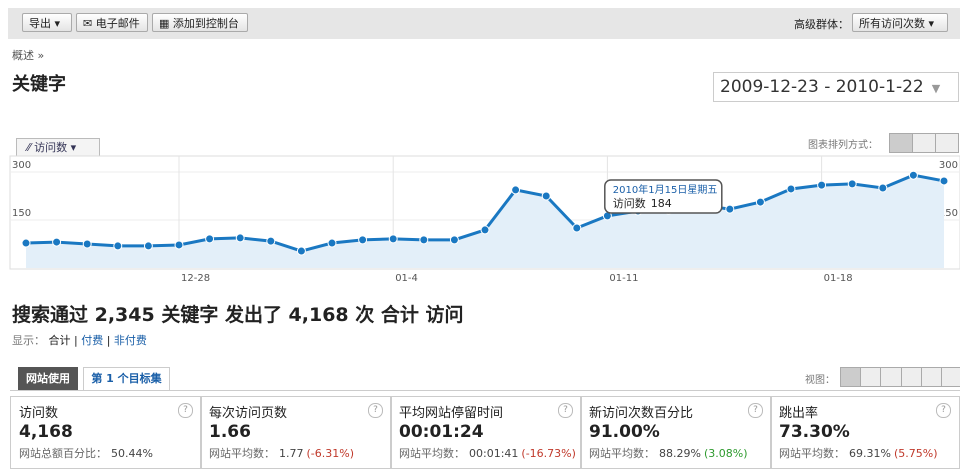  What do you see at coordinates (892, 23) in the screenshot?
I see `segment-value: 所有访问次数` at bounding box center [892, 23].